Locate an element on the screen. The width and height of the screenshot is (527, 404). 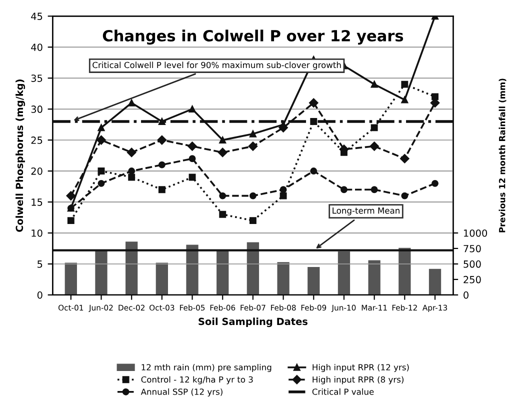
legend-label: Control - 12 kg/ha P yr to 3 is located at coordinates (197, 380).